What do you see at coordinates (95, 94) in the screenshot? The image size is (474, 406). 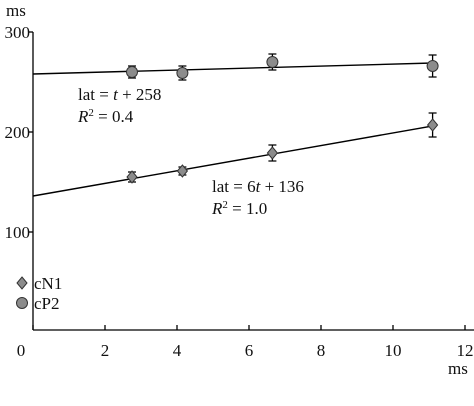 I see `annotation-part: lat =` at bounding box center [95, 94].